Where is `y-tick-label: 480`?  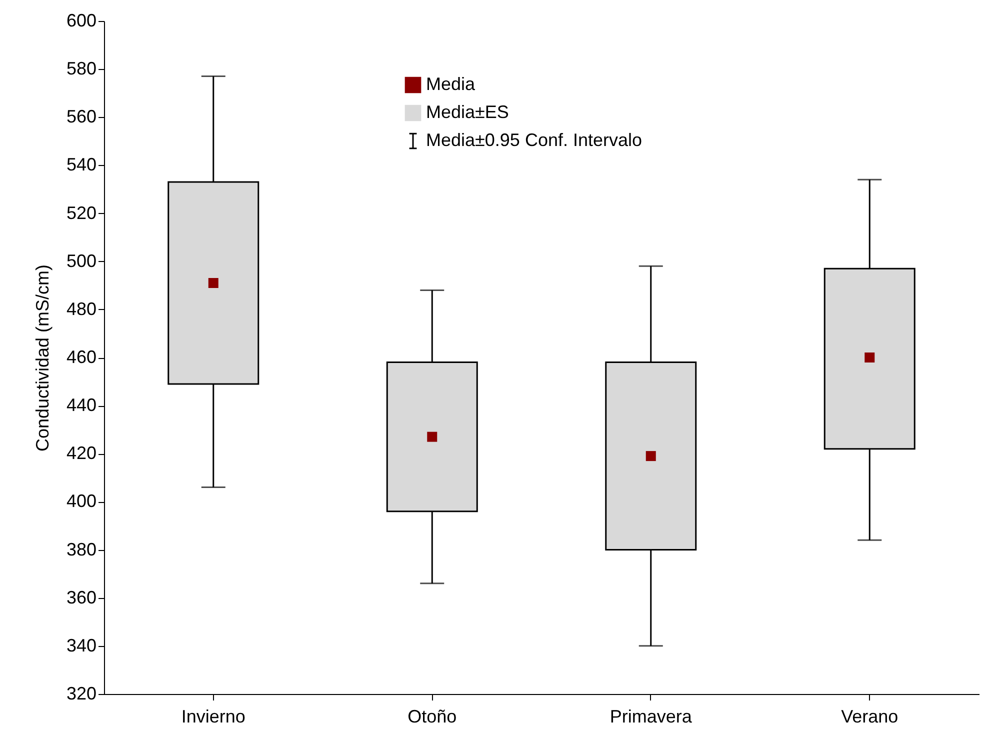
y-tick-label: 480 is located at coordinates (81, 308).